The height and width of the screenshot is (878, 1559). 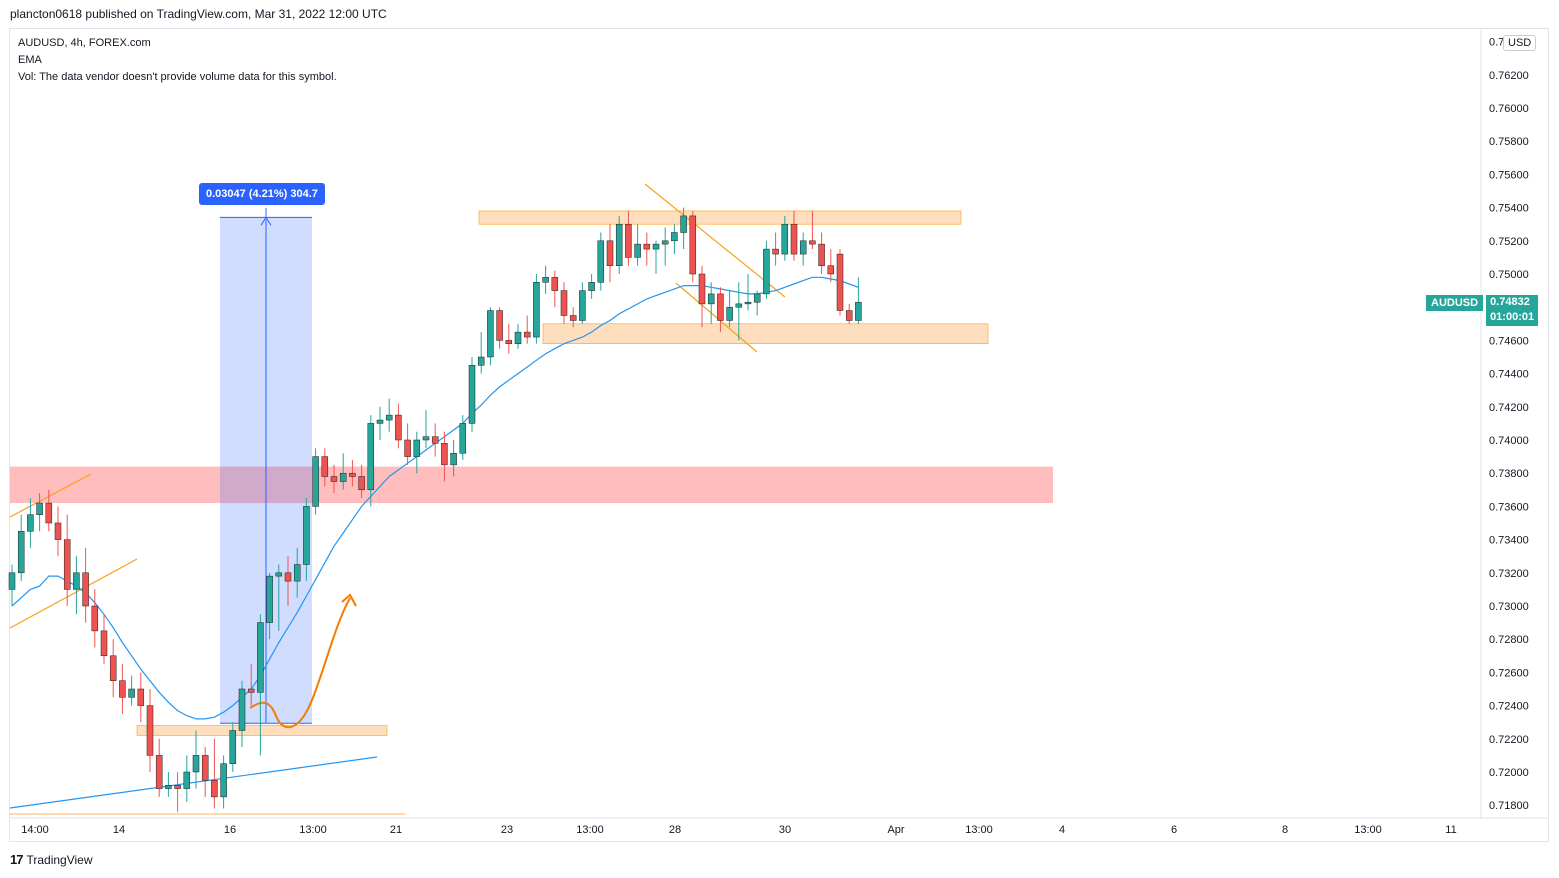 I want to click on price-tick-label: 0.75400, so click(x=1509, y=209).